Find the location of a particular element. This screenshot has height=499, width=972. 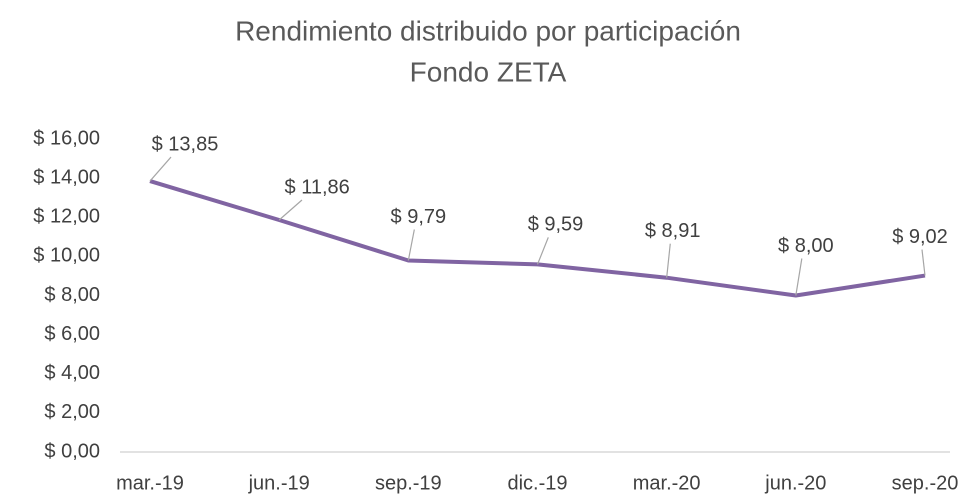

x-tick-label: dic.-19 is located at coordinates (537, 483).